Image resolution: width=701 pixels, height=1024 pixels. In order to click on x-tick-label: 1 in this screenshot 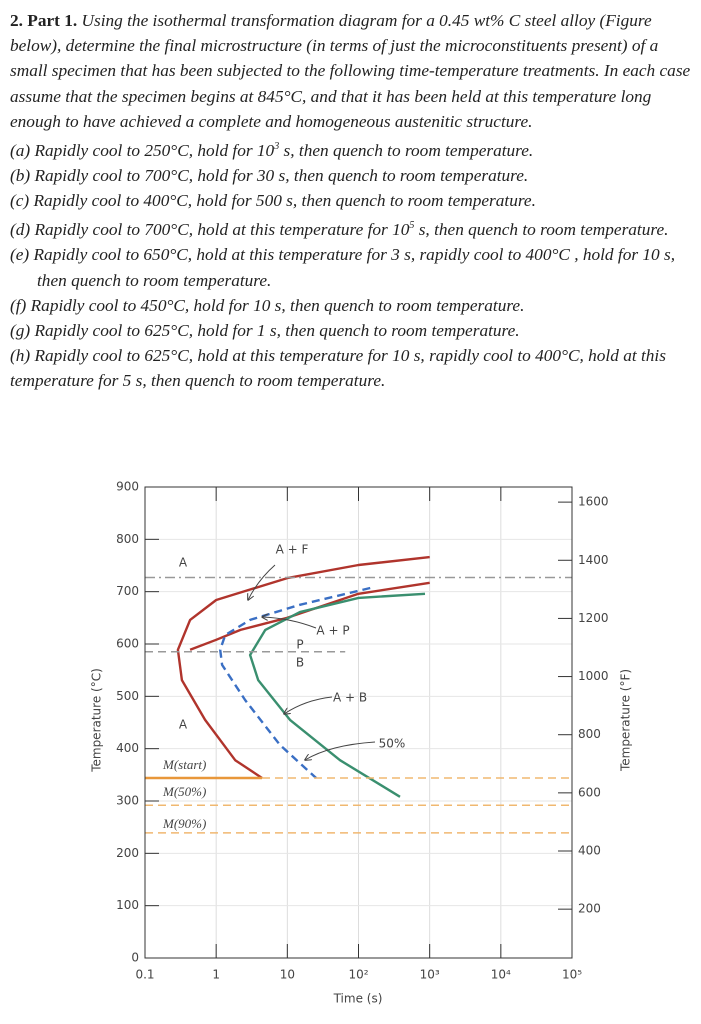, I will do `click(216, 975)`.